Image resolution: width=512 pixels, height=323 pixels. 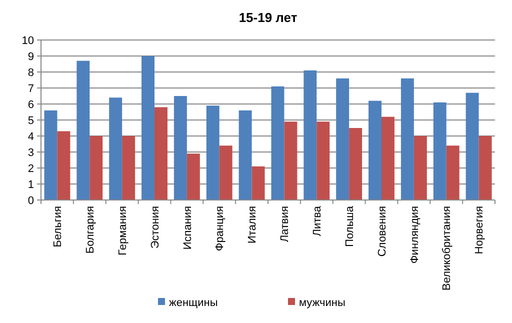 What do you see at coordinates (28, 40) in the screenshot?
I see `y-tick-label: 10` at bounding box center [28, 40].